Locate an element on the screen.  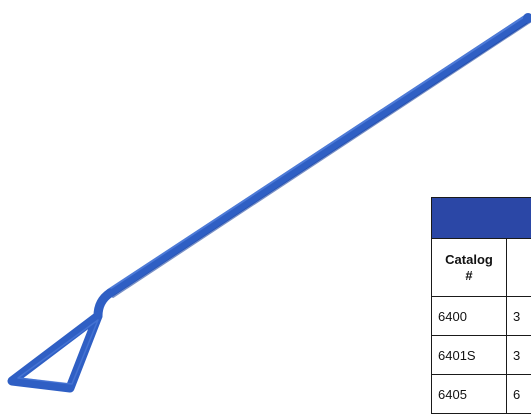
table-row: 6400 3 is located at coordinates (481, 316).